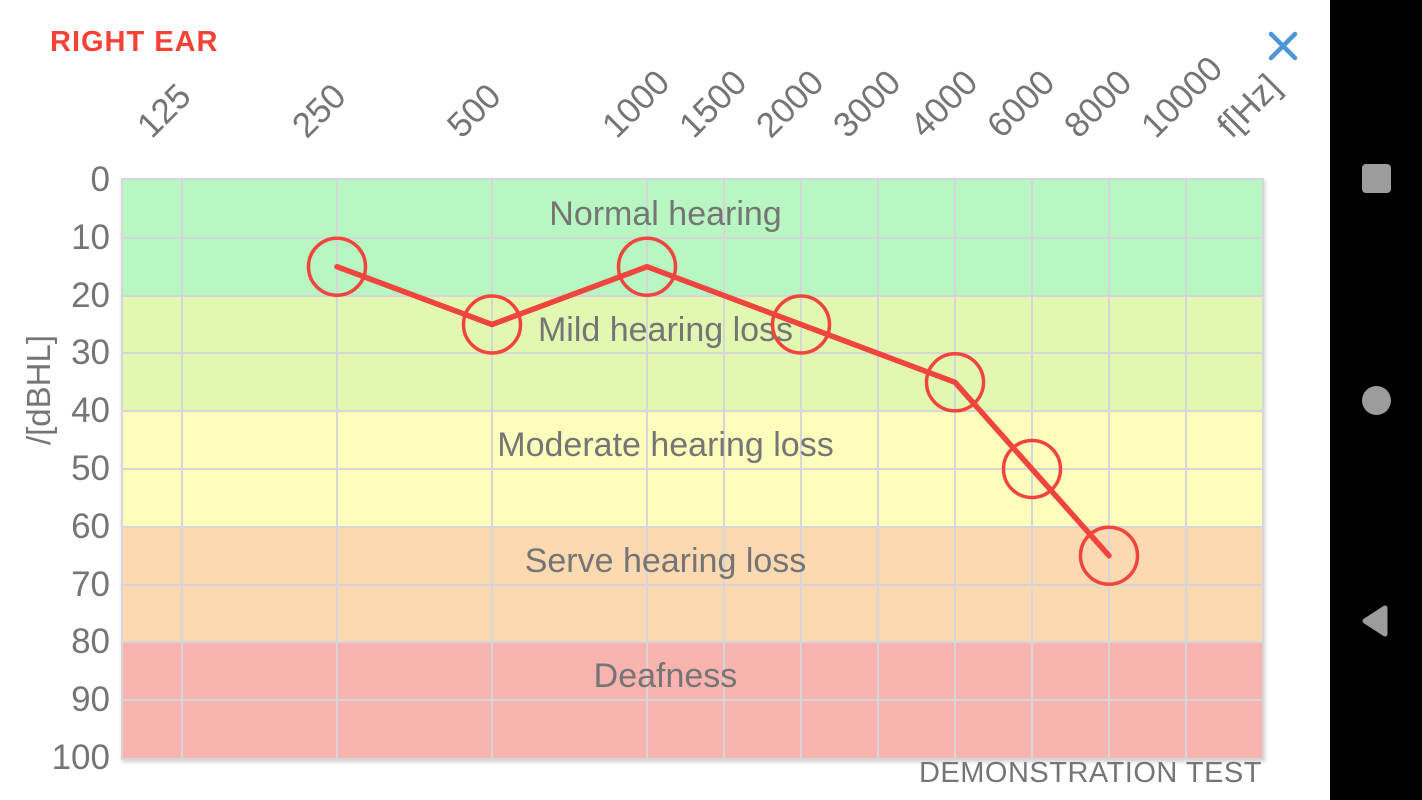 The image size is (1422, 800). What do you see at coordinates (790, 104) in the screenshot?
I see `x-tick-label: 2000` at bounding box center [790, 104].